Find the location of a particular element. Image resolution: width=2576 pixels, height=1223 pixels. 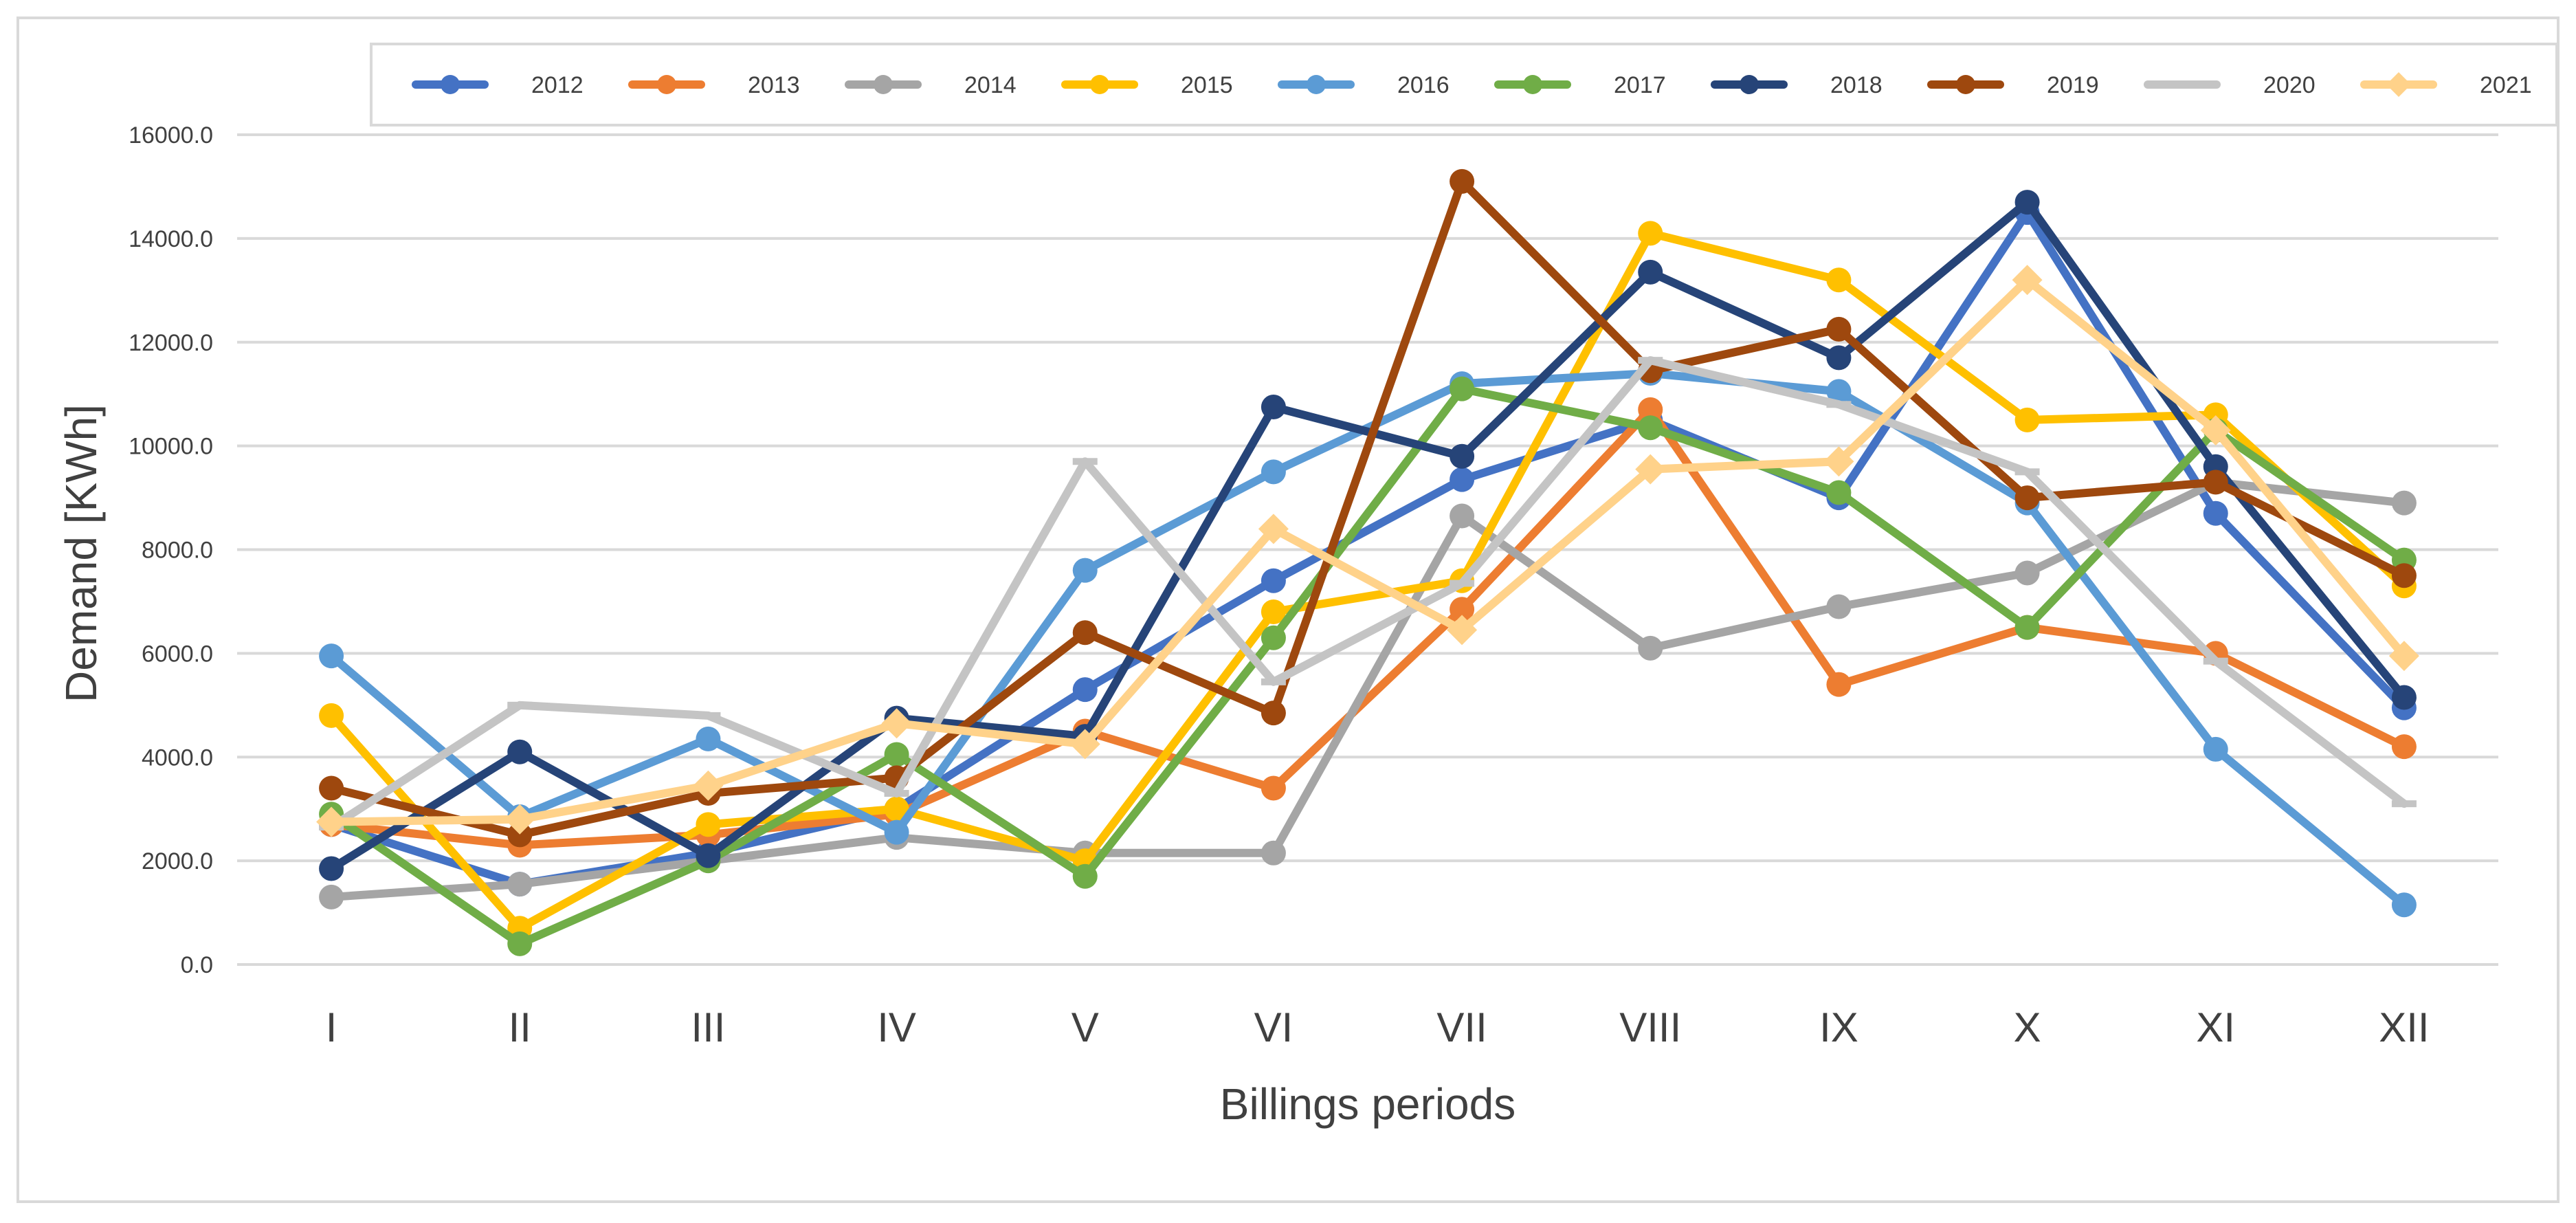

legend-entry-2020: 2020 is located at coordinates (2230, 85).